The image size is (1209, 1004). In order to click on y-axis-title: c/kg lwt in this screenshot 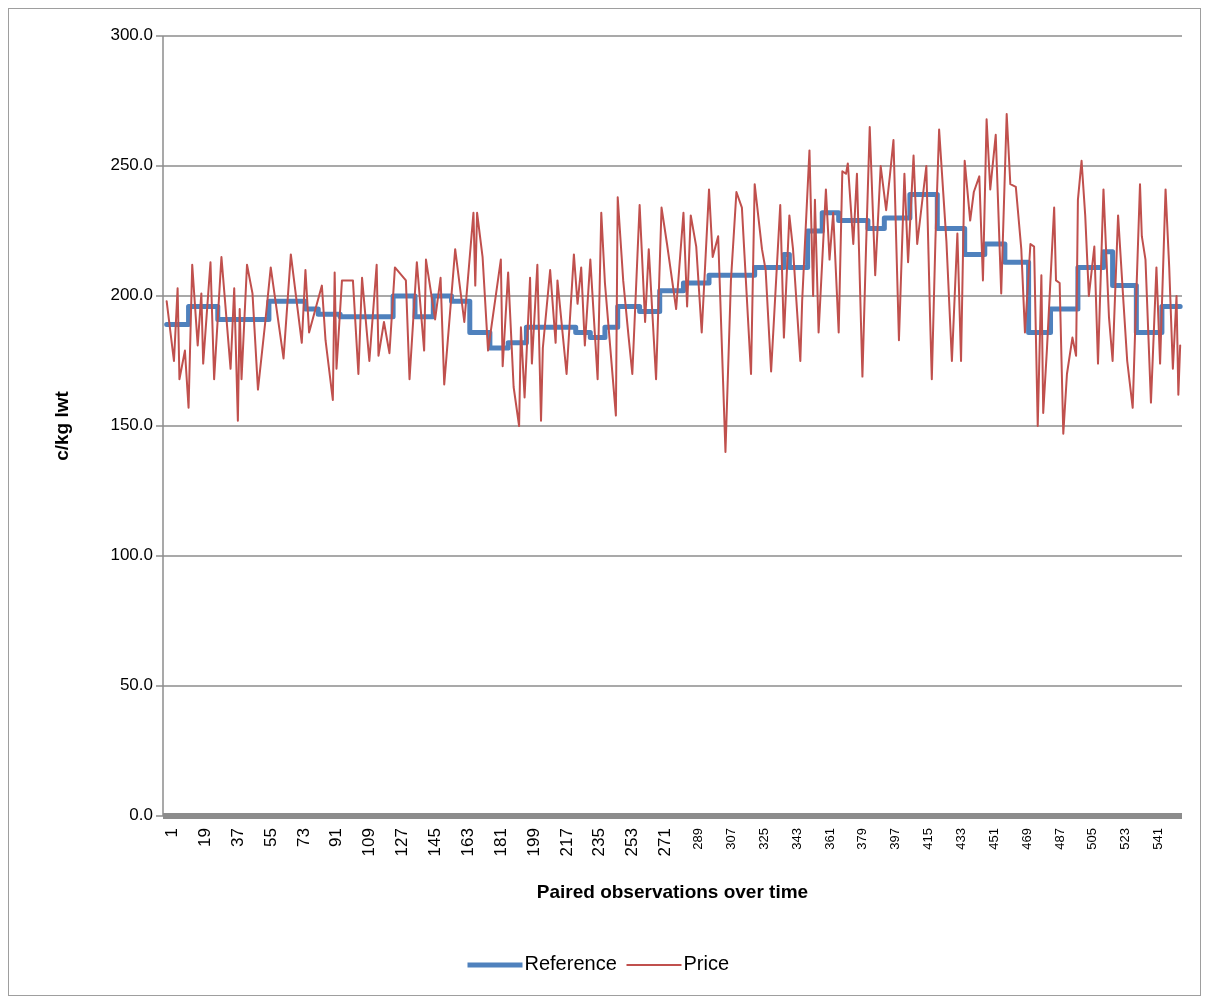, I will do `click(61, 425)`.